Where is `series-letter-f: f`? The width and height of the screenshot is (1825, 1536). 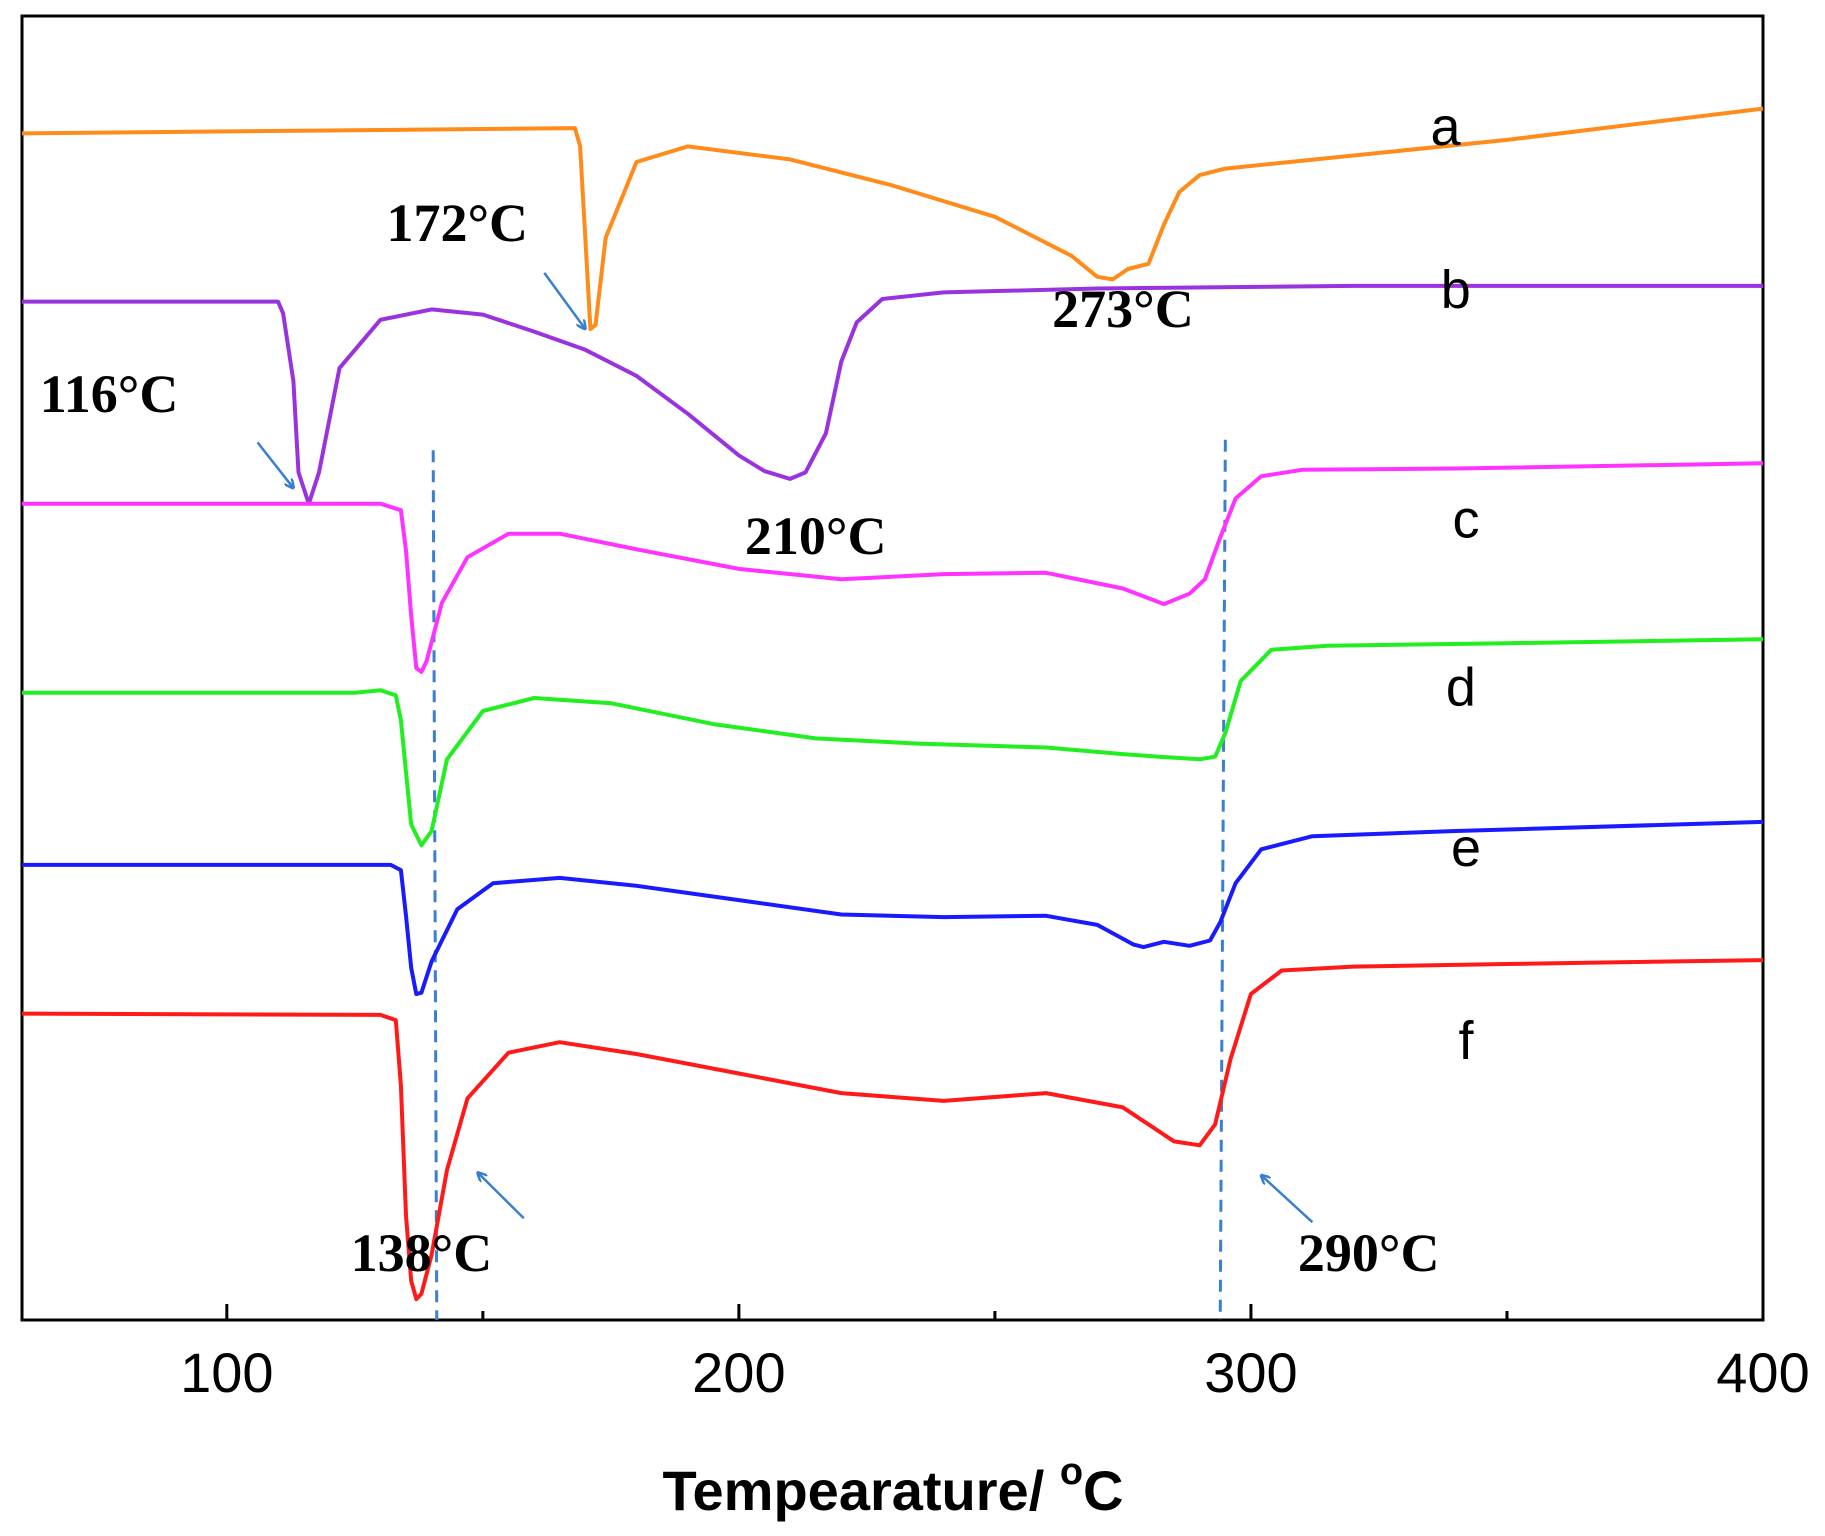 series-letter-f: f is located at coordinates (1466, 1041).